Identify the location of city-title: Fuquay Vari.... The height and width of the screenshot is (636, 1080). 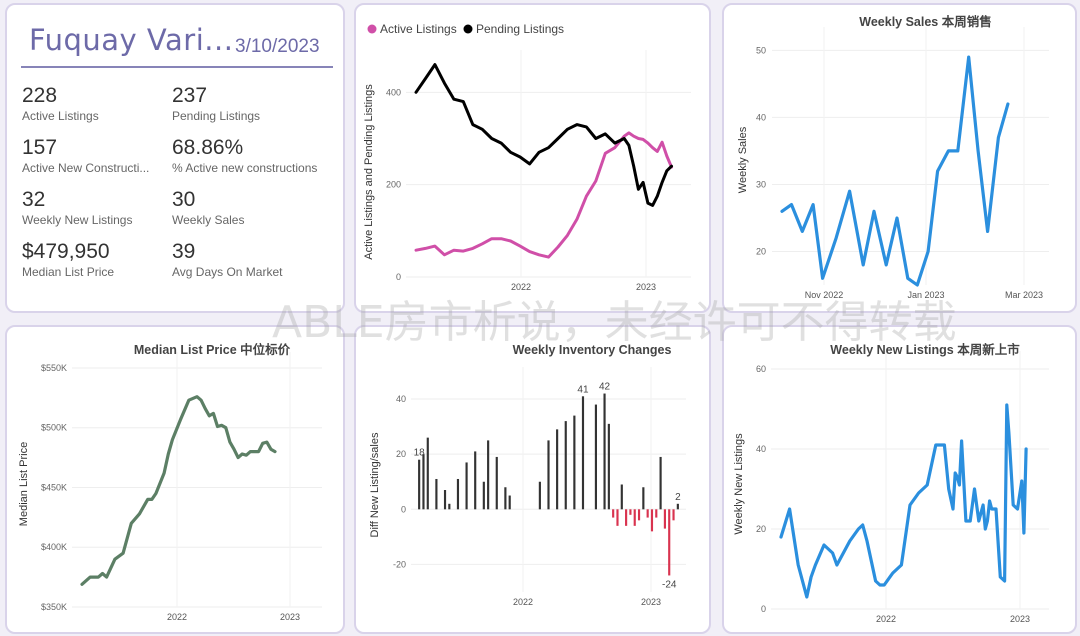
(131, 40).